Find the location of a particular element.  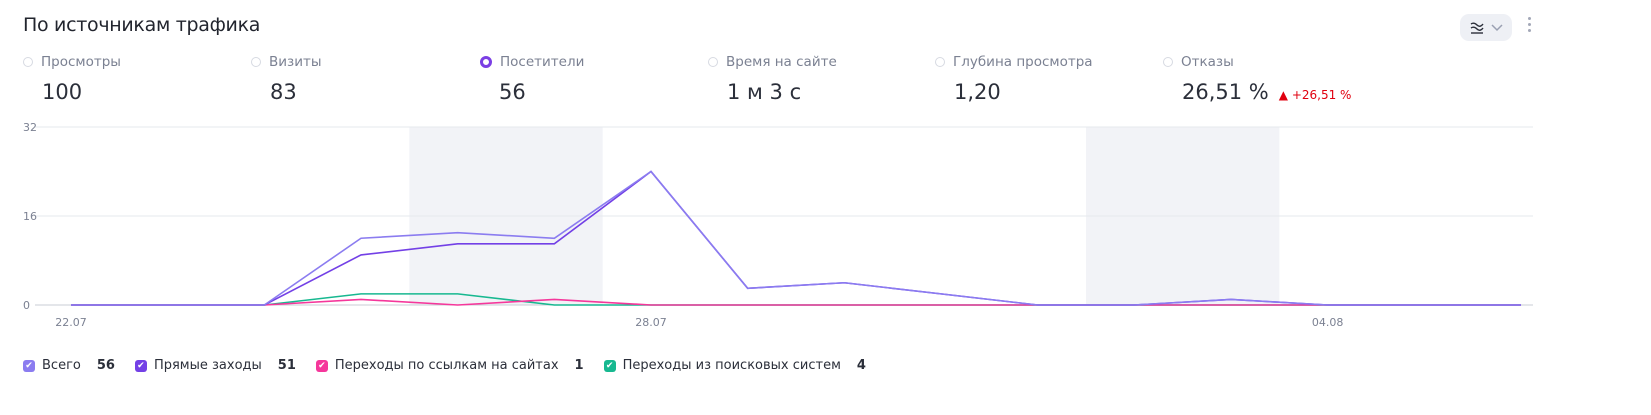

legend-label: Всего is located at coordinates (61, 365).